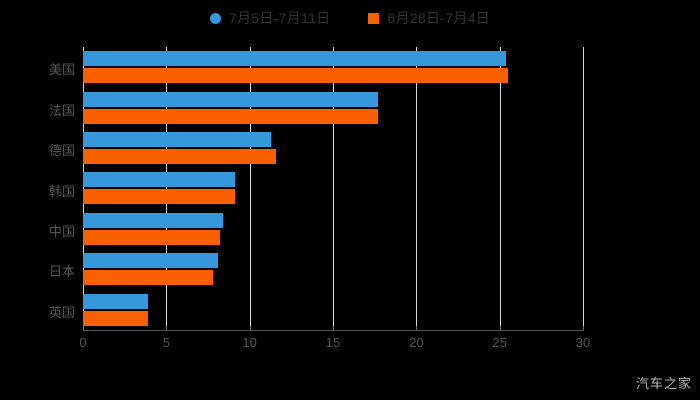 The image size is (700, 400). Describe the element at coordinates (166, 342) in the screenshot. I see `x-tick-label-5: 5` at that location.